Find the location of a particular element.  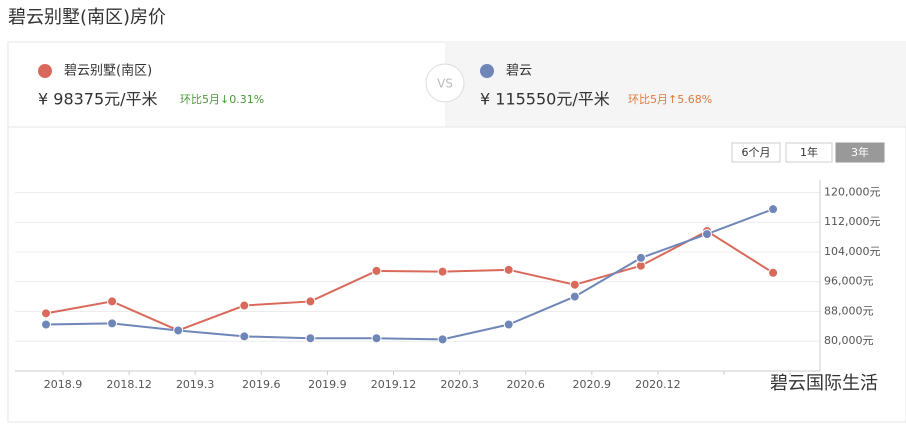

x-tick-label: 2019.9 is located at coordinates (327, 384).